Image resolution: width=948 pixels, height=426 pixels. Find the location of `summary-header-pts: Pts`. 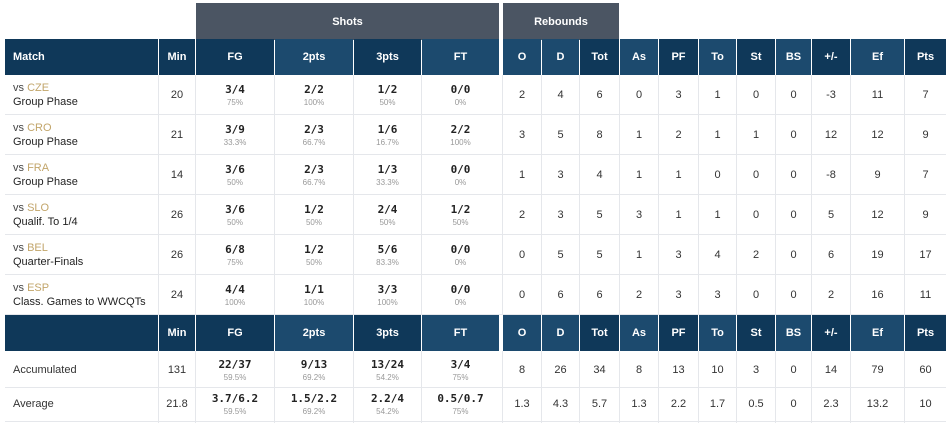

summary-header-pts: Pts is located at coordinates (925, 333).